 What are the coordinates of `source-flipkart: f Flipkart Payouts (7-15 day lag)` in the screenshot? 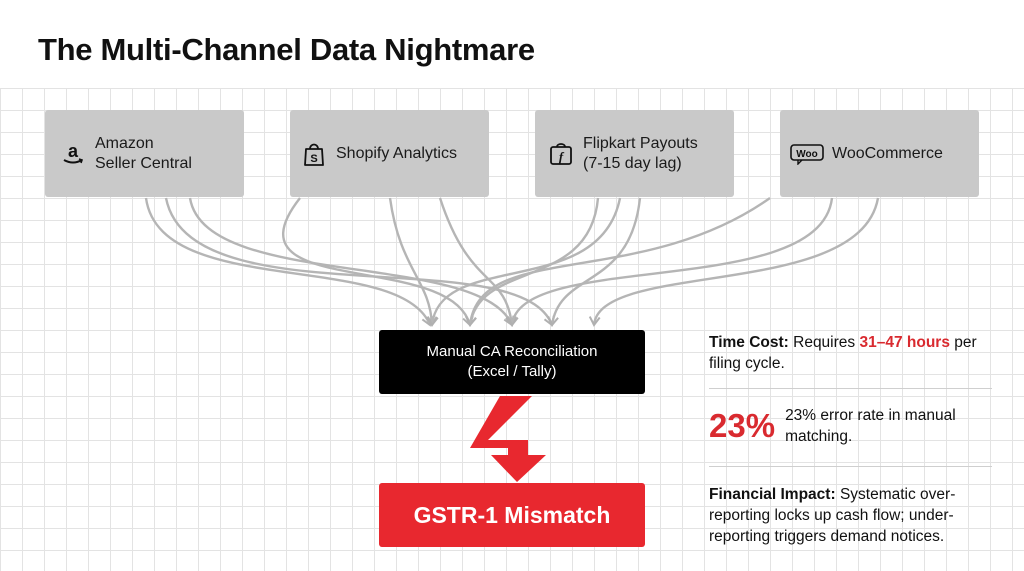 It's located at (634, 153).